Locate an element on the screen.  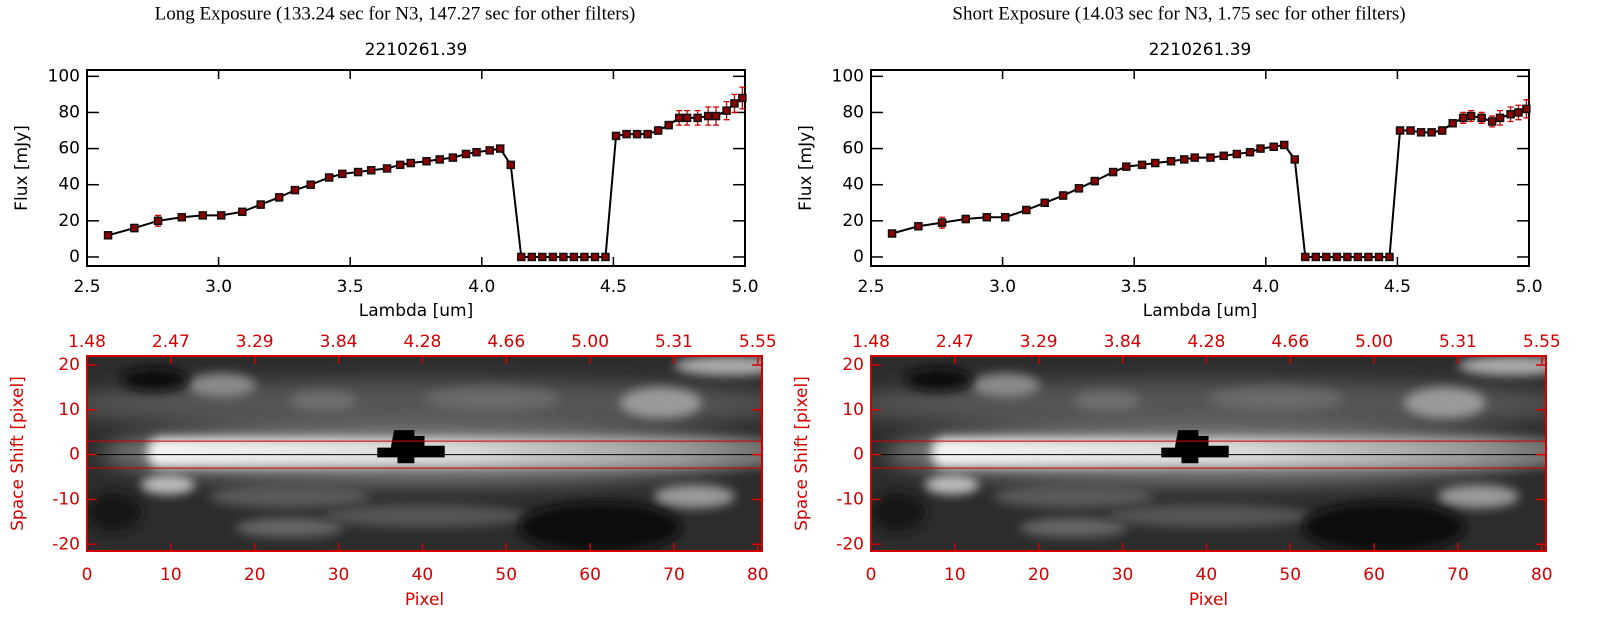
x2-tick-label: 3.29 is located at coordinates (1039, 342).